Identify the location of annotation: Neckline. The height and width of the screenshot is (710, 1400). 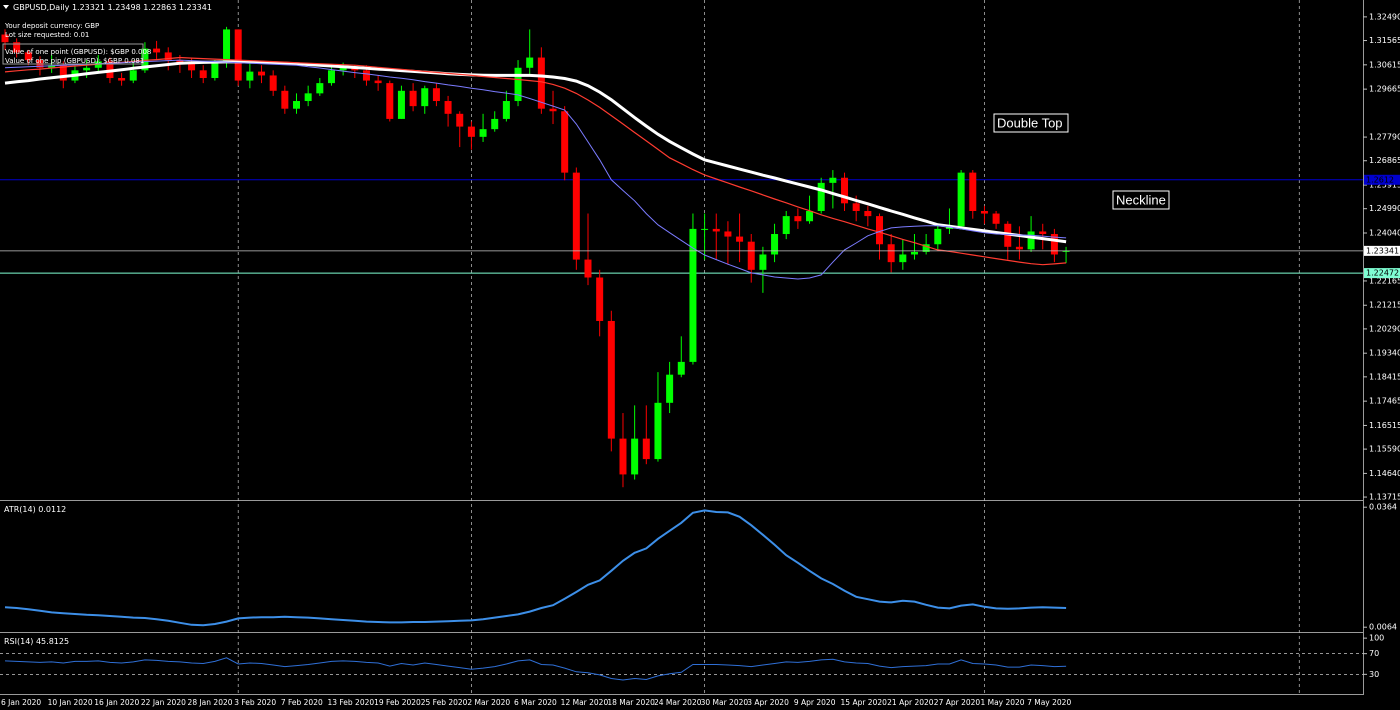
(1141, 199).